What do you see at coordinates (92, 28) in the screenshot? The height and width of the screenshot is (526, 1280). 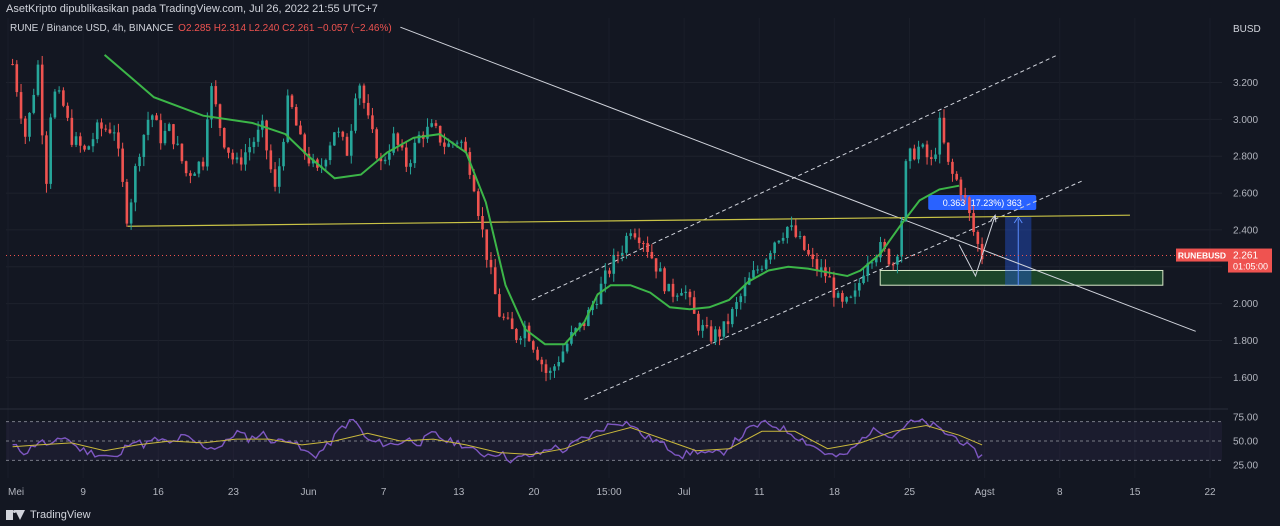 I see `symbol-info: RUNE / Binance USD, 4h, BINANCE` at bounding box center [92, 28].